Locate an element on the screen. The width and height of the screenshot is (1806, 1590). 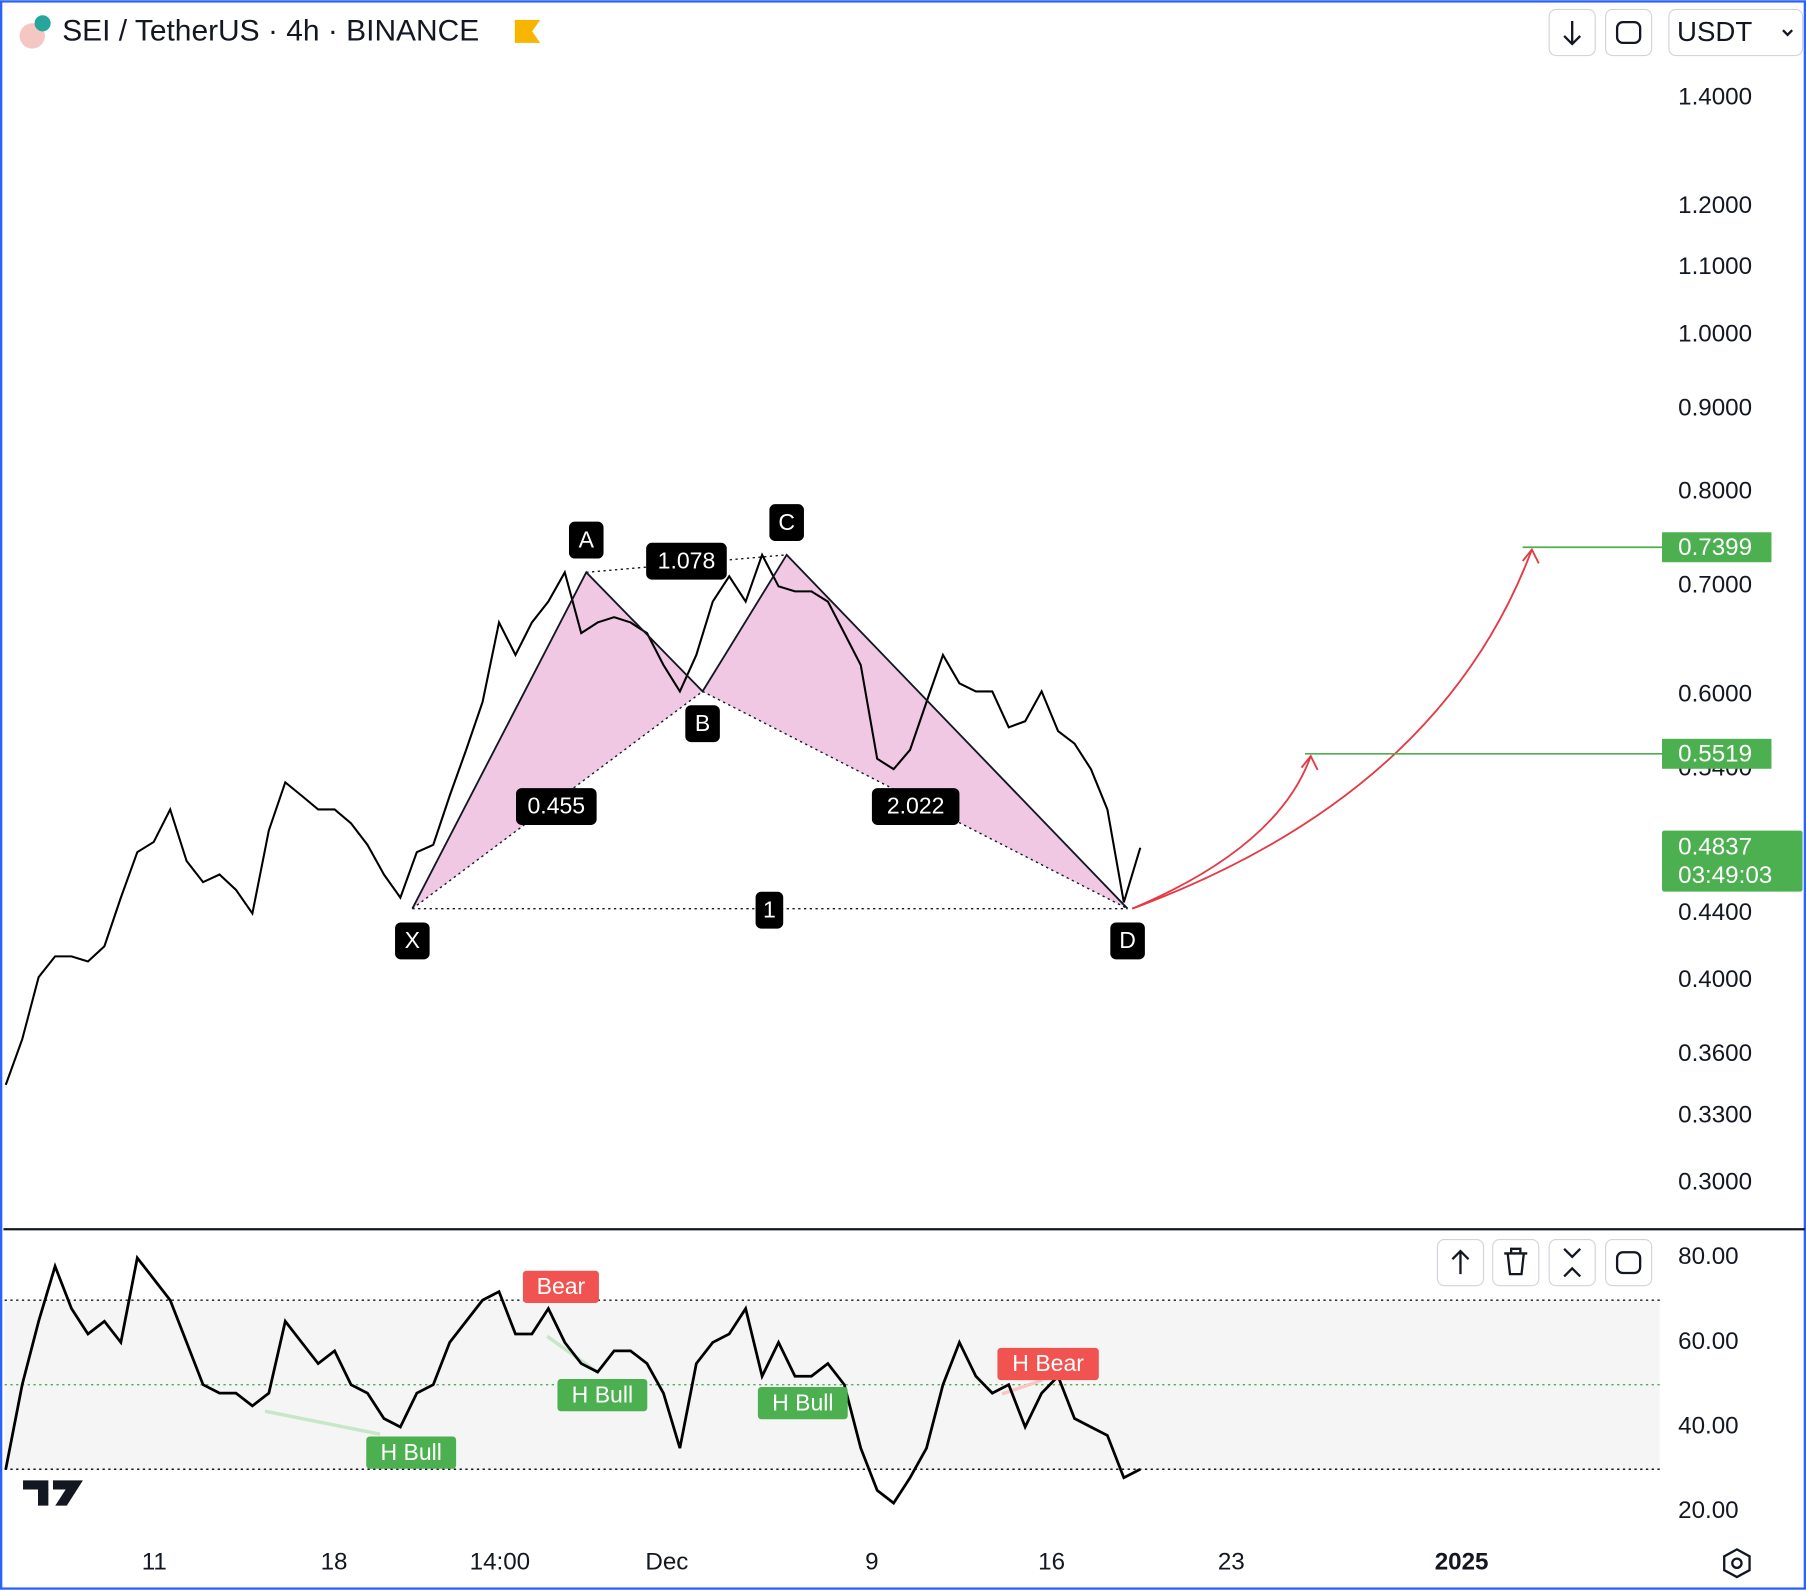
x-tick-label: 18 is located at coordinates (334, 1562).